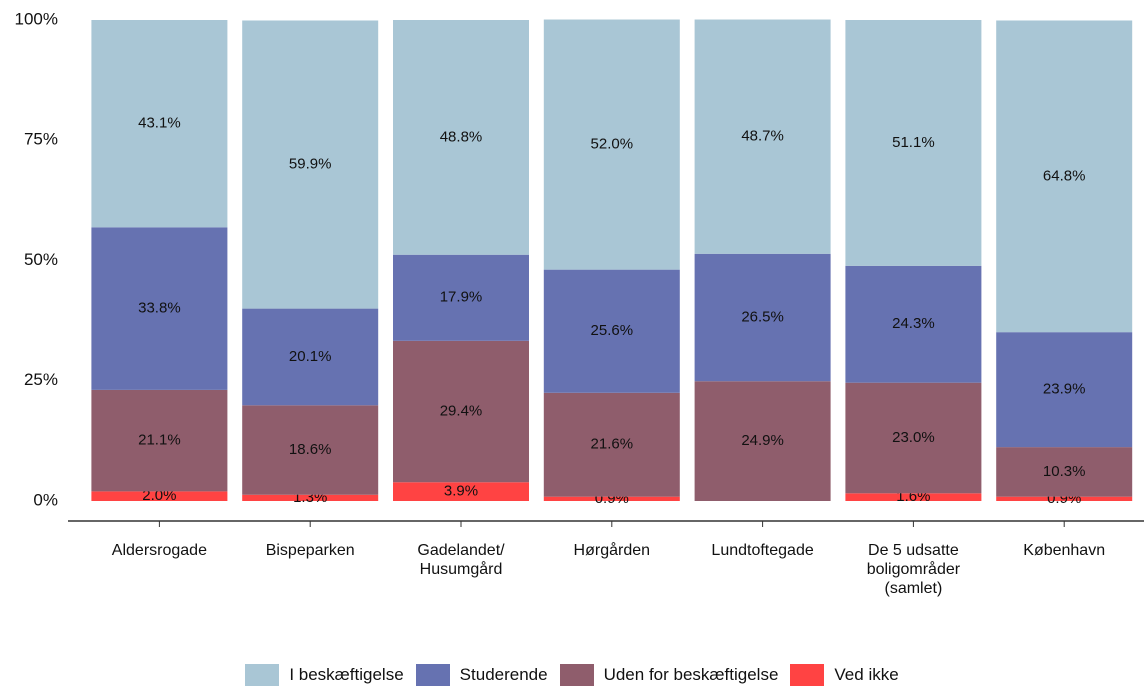 The height and width of the screenshot is (686, 1144). What do you see at coordinates (36, 18) in the screenshot?
I see `y-tick-label: 100%` at bounding box center [36, 18].